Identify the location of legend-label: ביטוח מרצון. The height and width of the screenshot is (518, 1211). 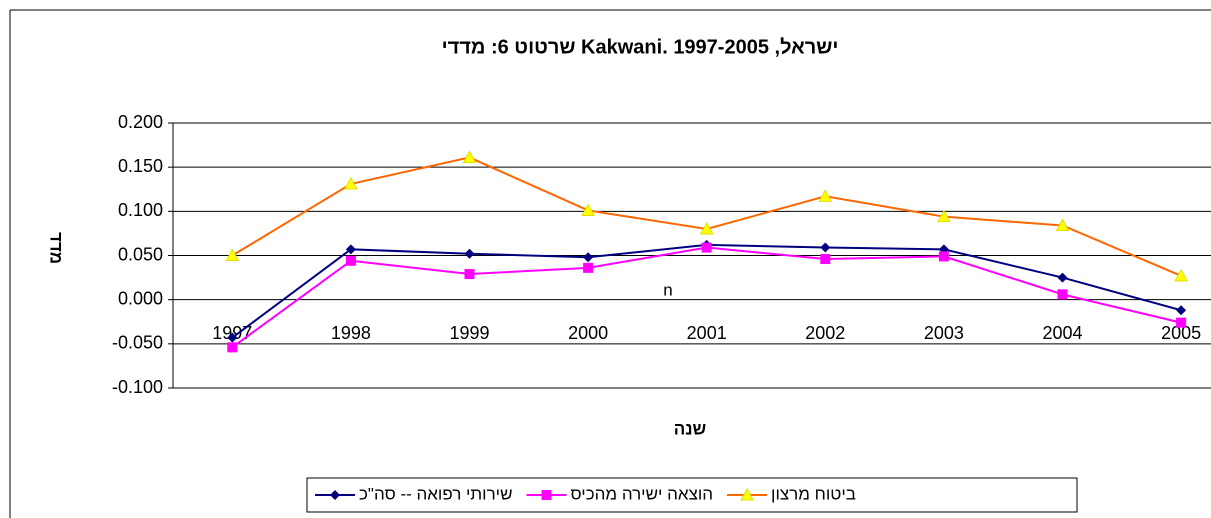
(813, 493).